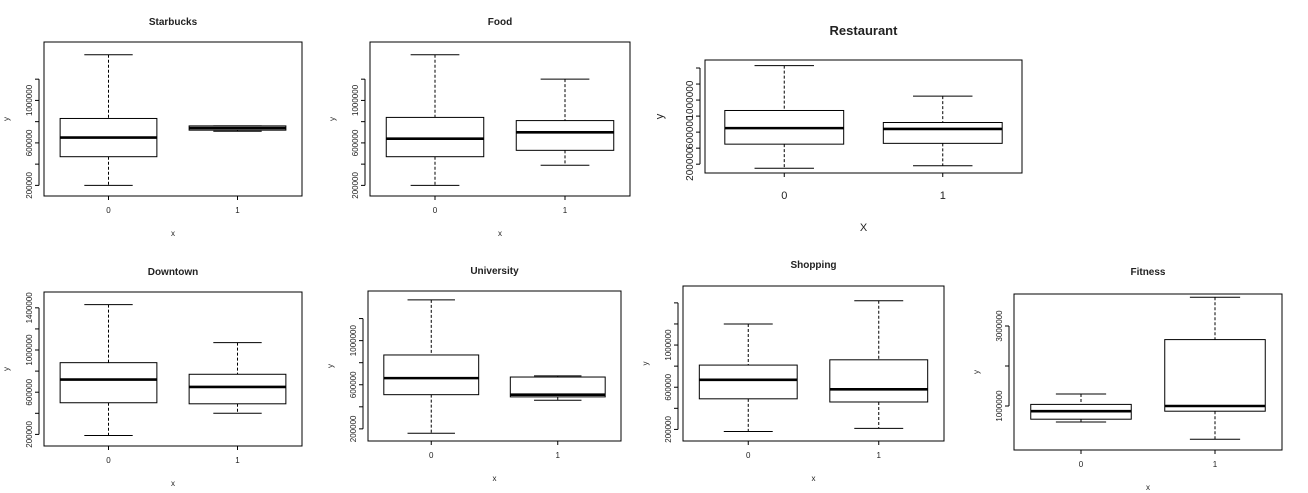 The image size is (1308, 493). Describe the element at coordinates (173, 22) in the screenshot. I see `chart-title: Starbucks` at that location.